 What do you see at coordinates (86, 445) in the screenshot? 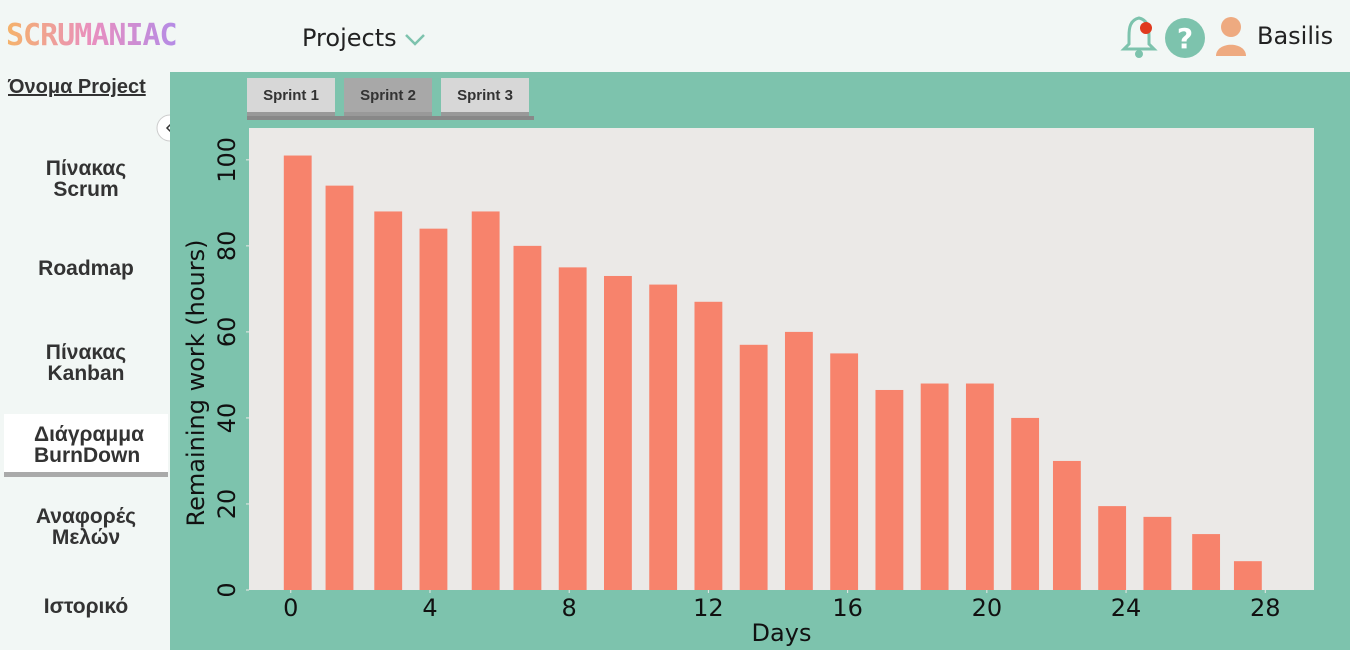
I see `nav-item: Διάγραμμα BurnDown` at bounding box center [86, 445].